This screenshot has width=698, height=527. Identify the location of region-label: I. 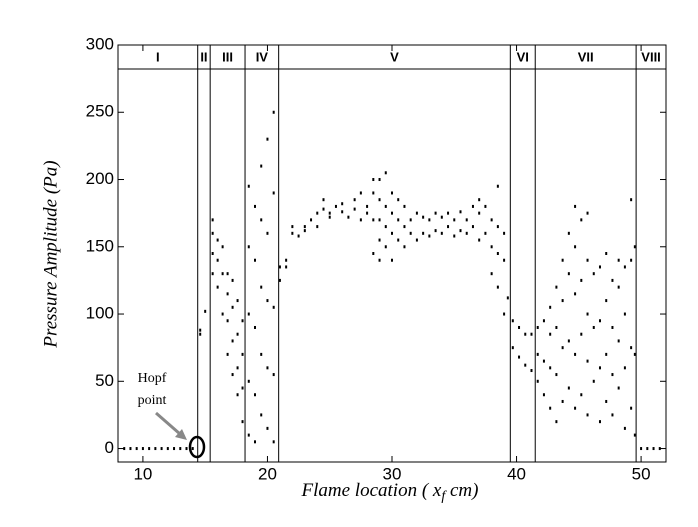
(158, 56).